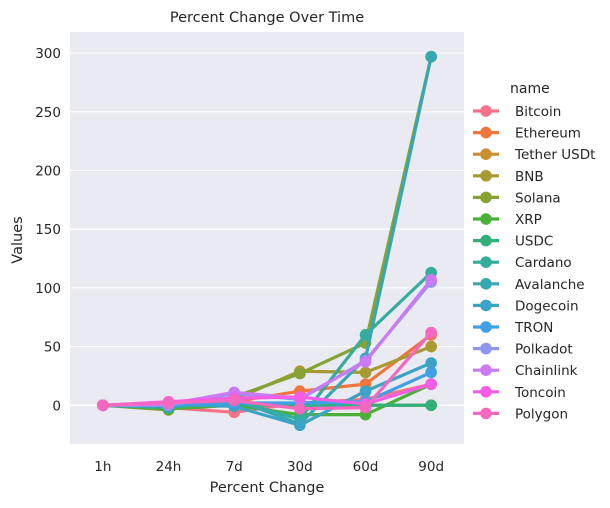 This screenshot has width=610, height=508. Describe the element at coordinates (543, 263) in the screenshot. I see `legend-label: Cardano` at that location.